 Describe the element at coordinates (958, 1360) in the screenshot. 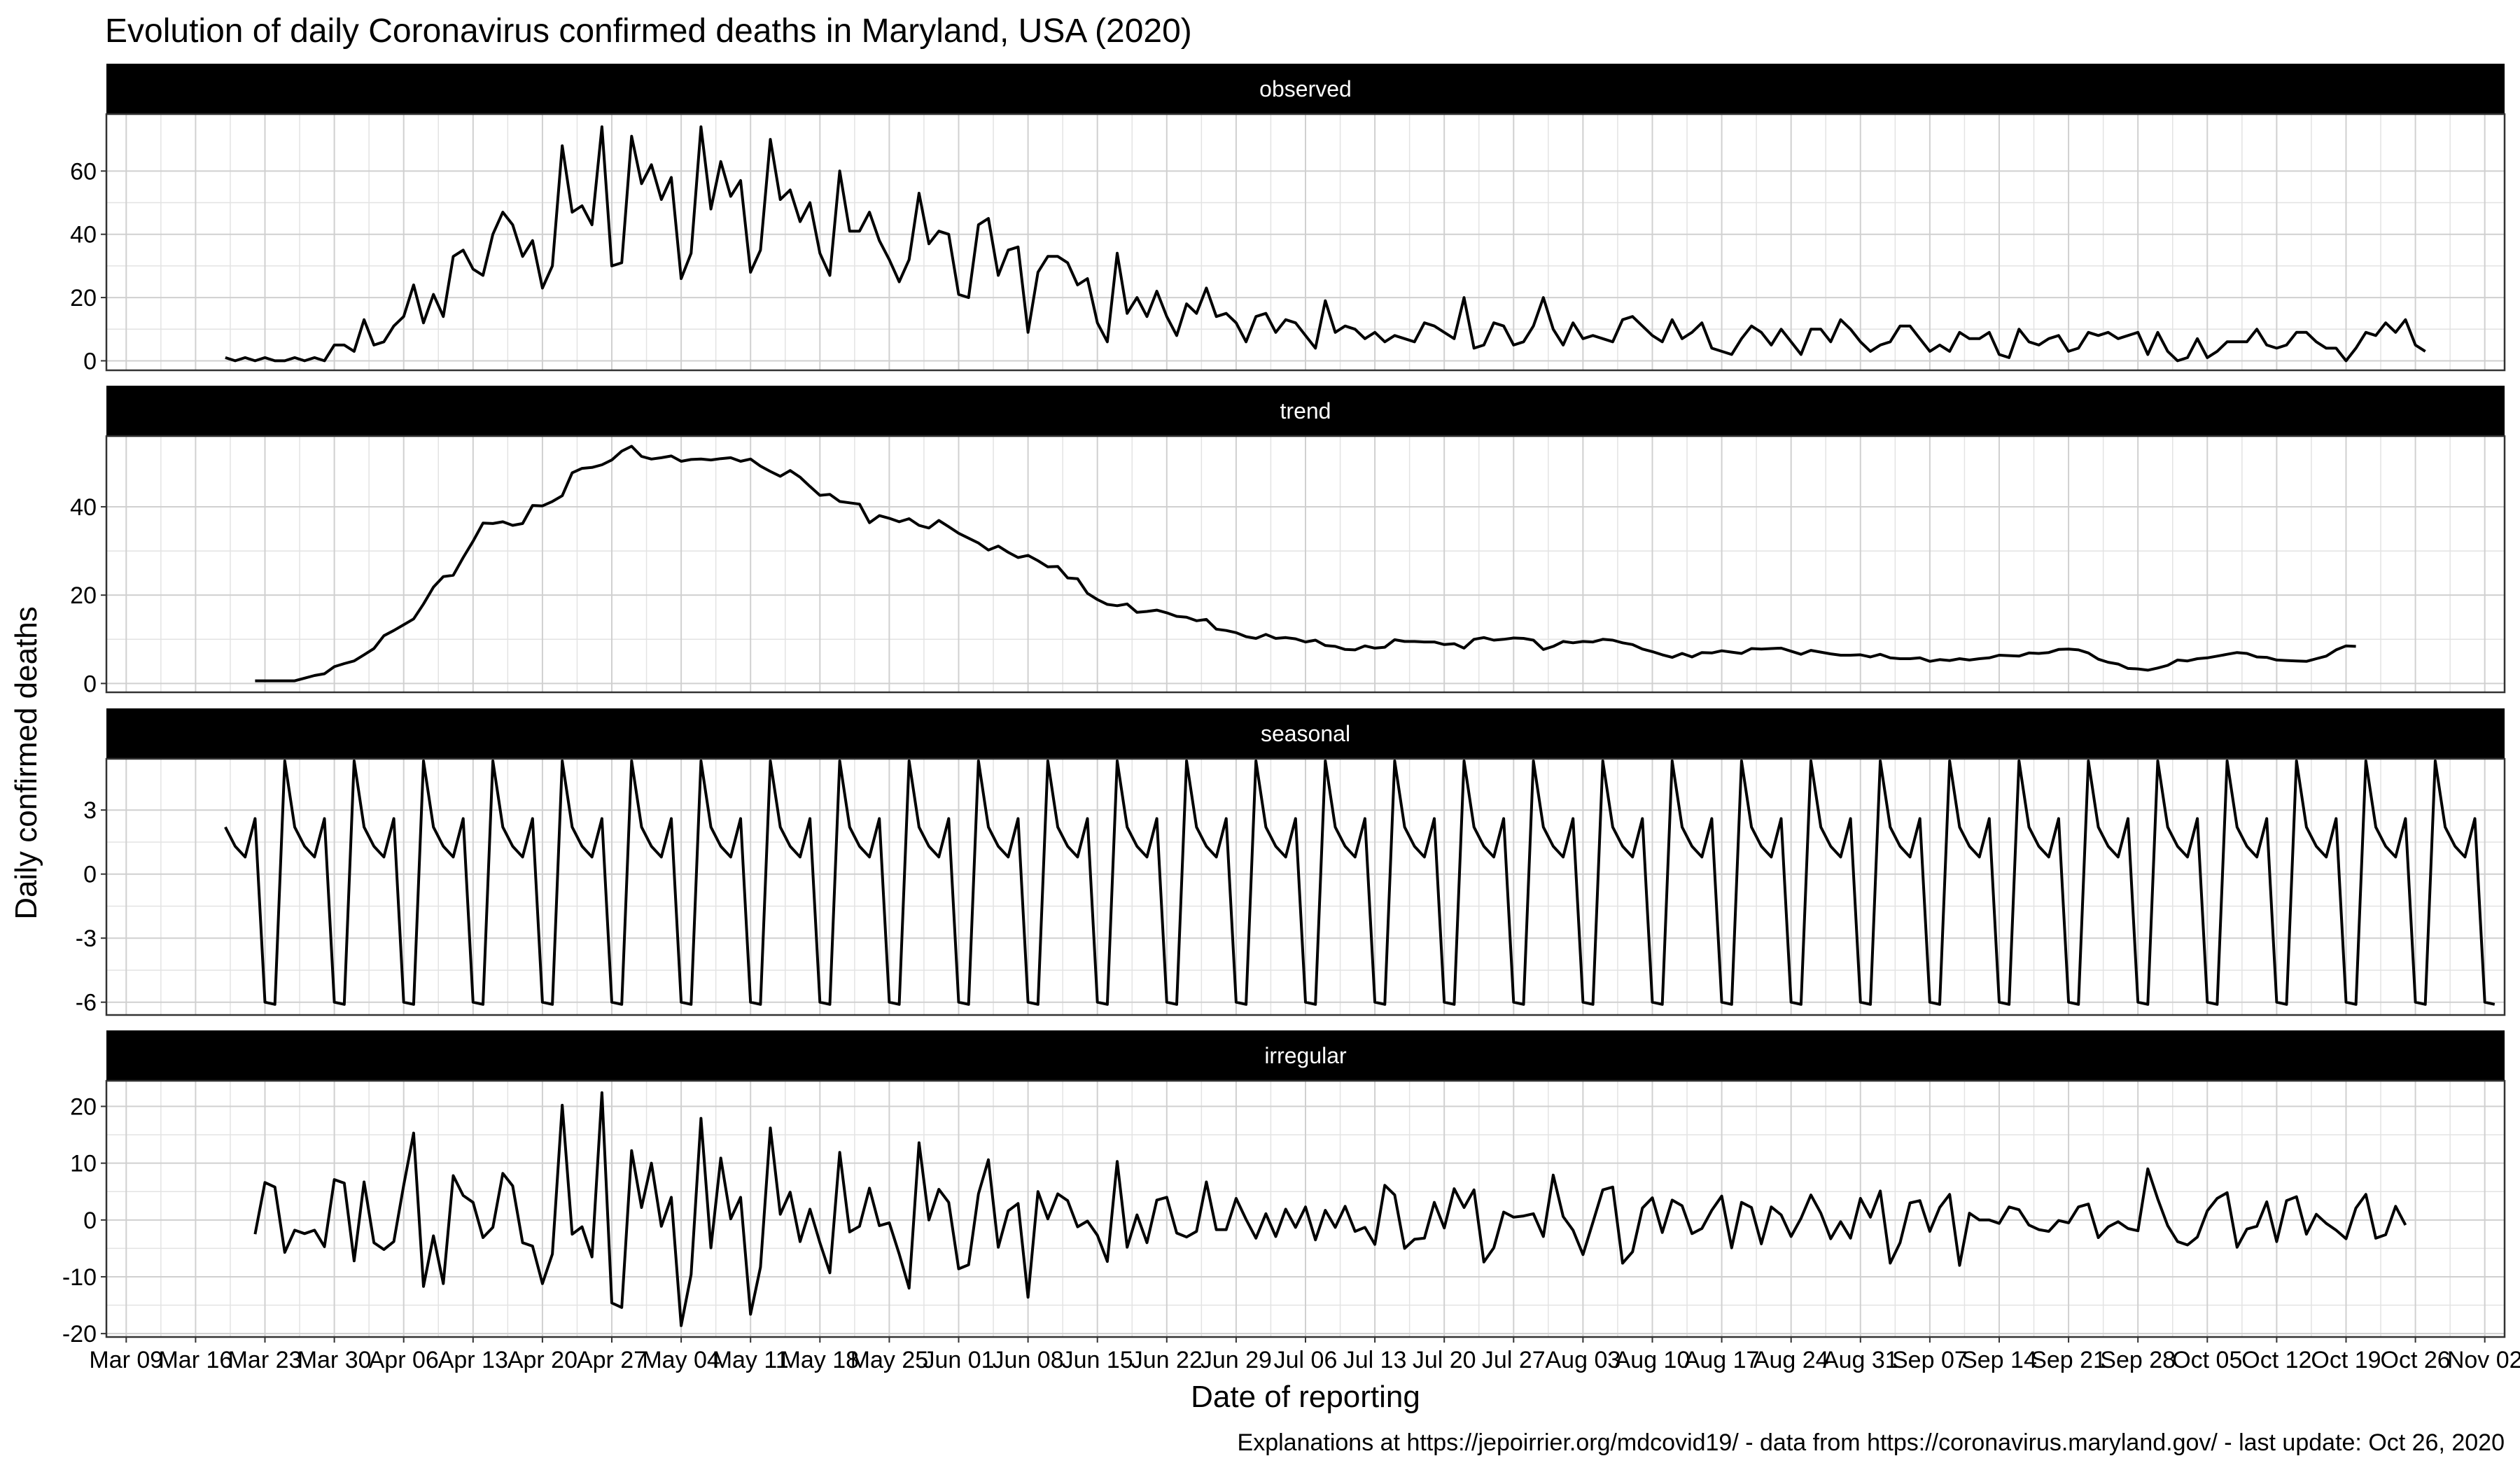

I see `x-tick-label: Jun 01` at that location.